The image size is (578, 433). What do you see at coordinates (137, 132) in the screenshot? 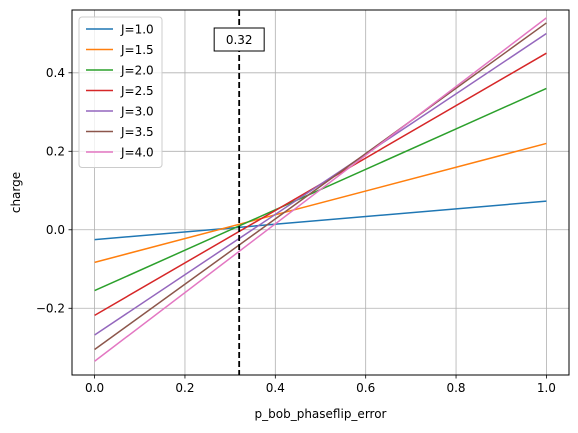
I see `legend-label: J=3.5` at bounding box center [137, 132].